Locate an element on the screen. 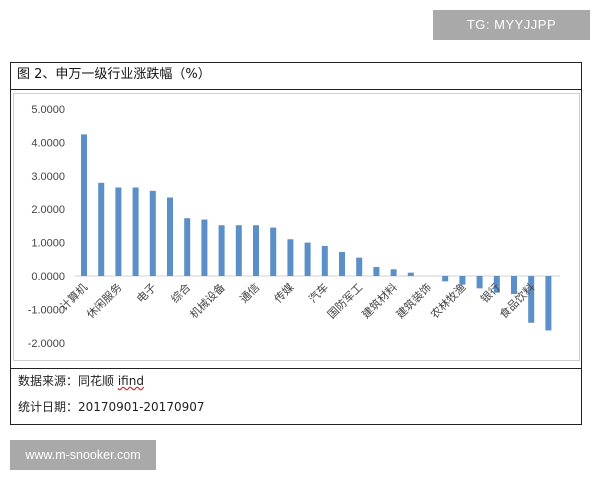  x-tick-label: 农林牧渔 is located at coordinates (448, 300).